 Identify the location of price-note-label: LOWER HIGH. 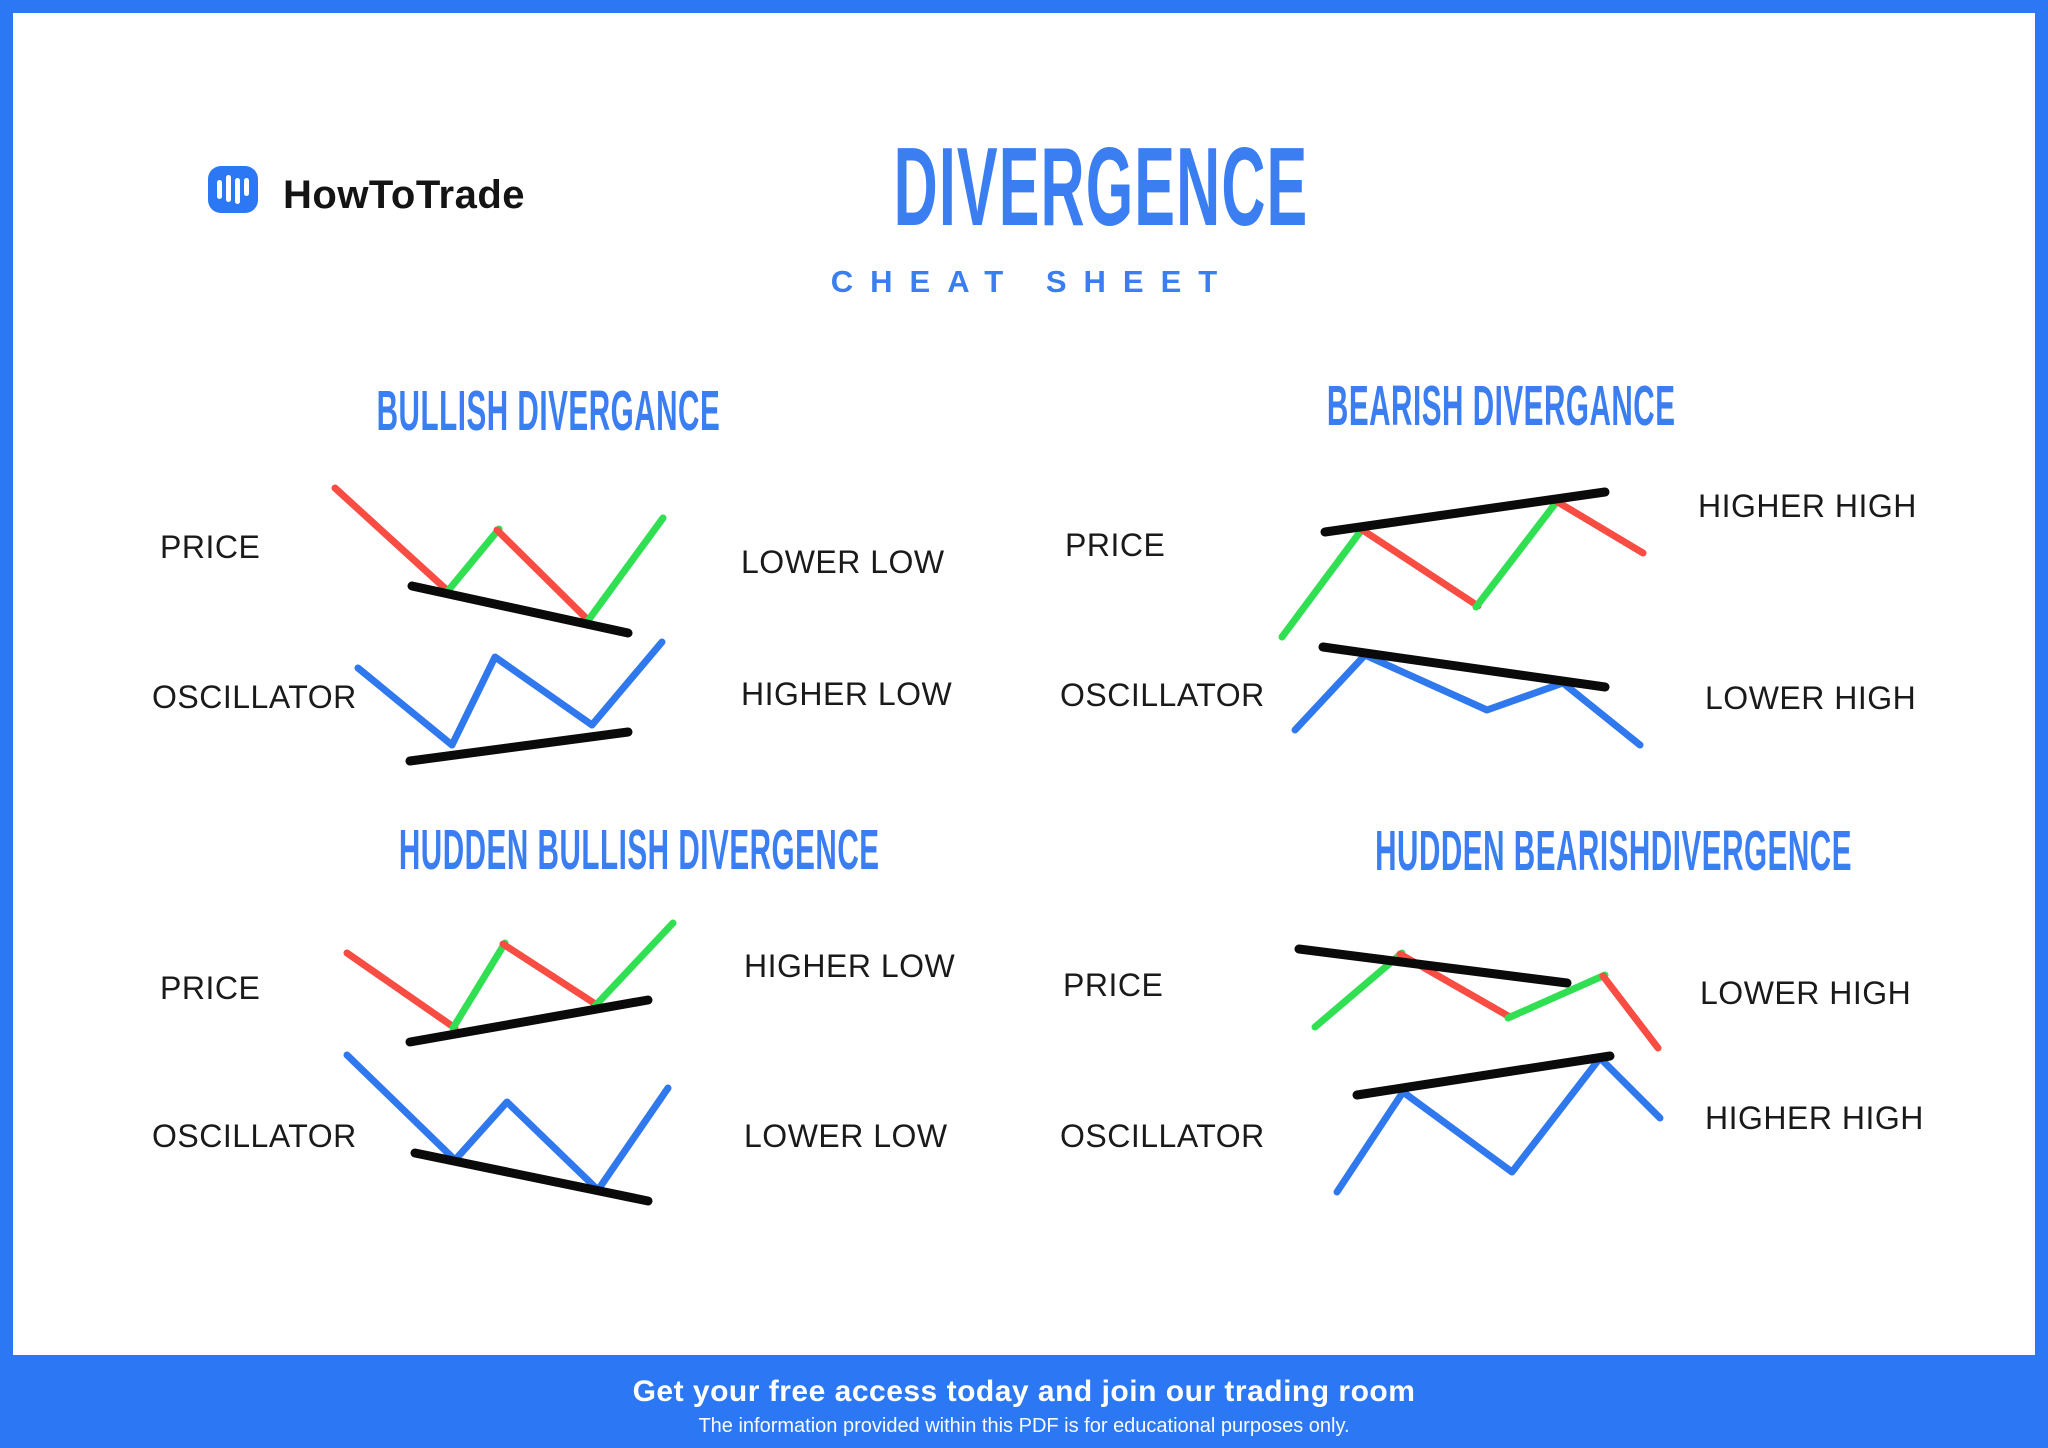
(1806, 993).